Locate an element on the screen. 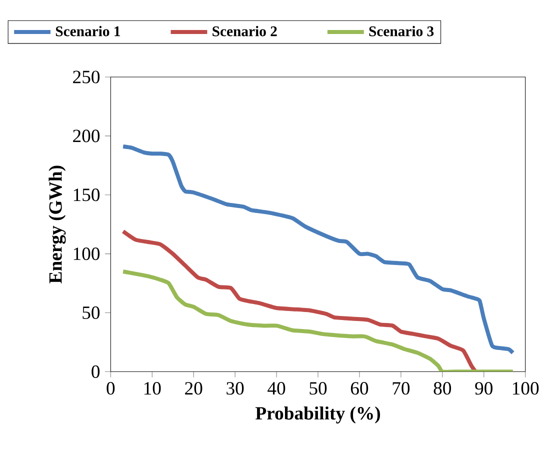  x-tick-label: 40 is located at coordinates (277, 388).